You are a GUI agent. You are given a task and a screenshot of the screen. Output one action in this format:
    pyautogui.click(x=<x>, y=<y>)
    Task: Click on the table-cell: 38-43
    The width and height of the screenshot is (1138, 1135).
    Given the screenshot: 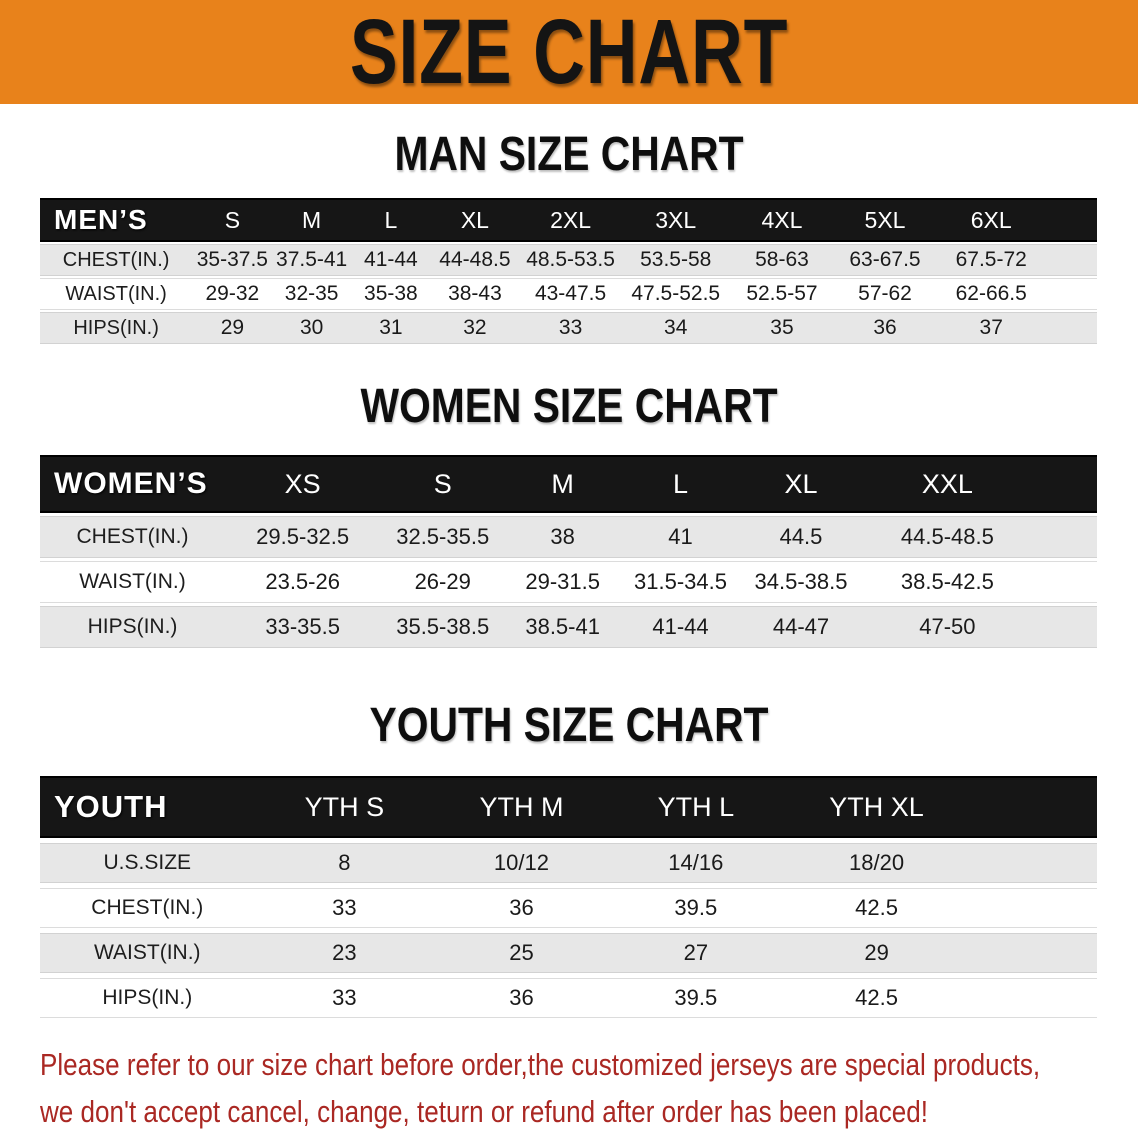 What is the action you would take?
    pyautogui.click(x=475, y=294)
    